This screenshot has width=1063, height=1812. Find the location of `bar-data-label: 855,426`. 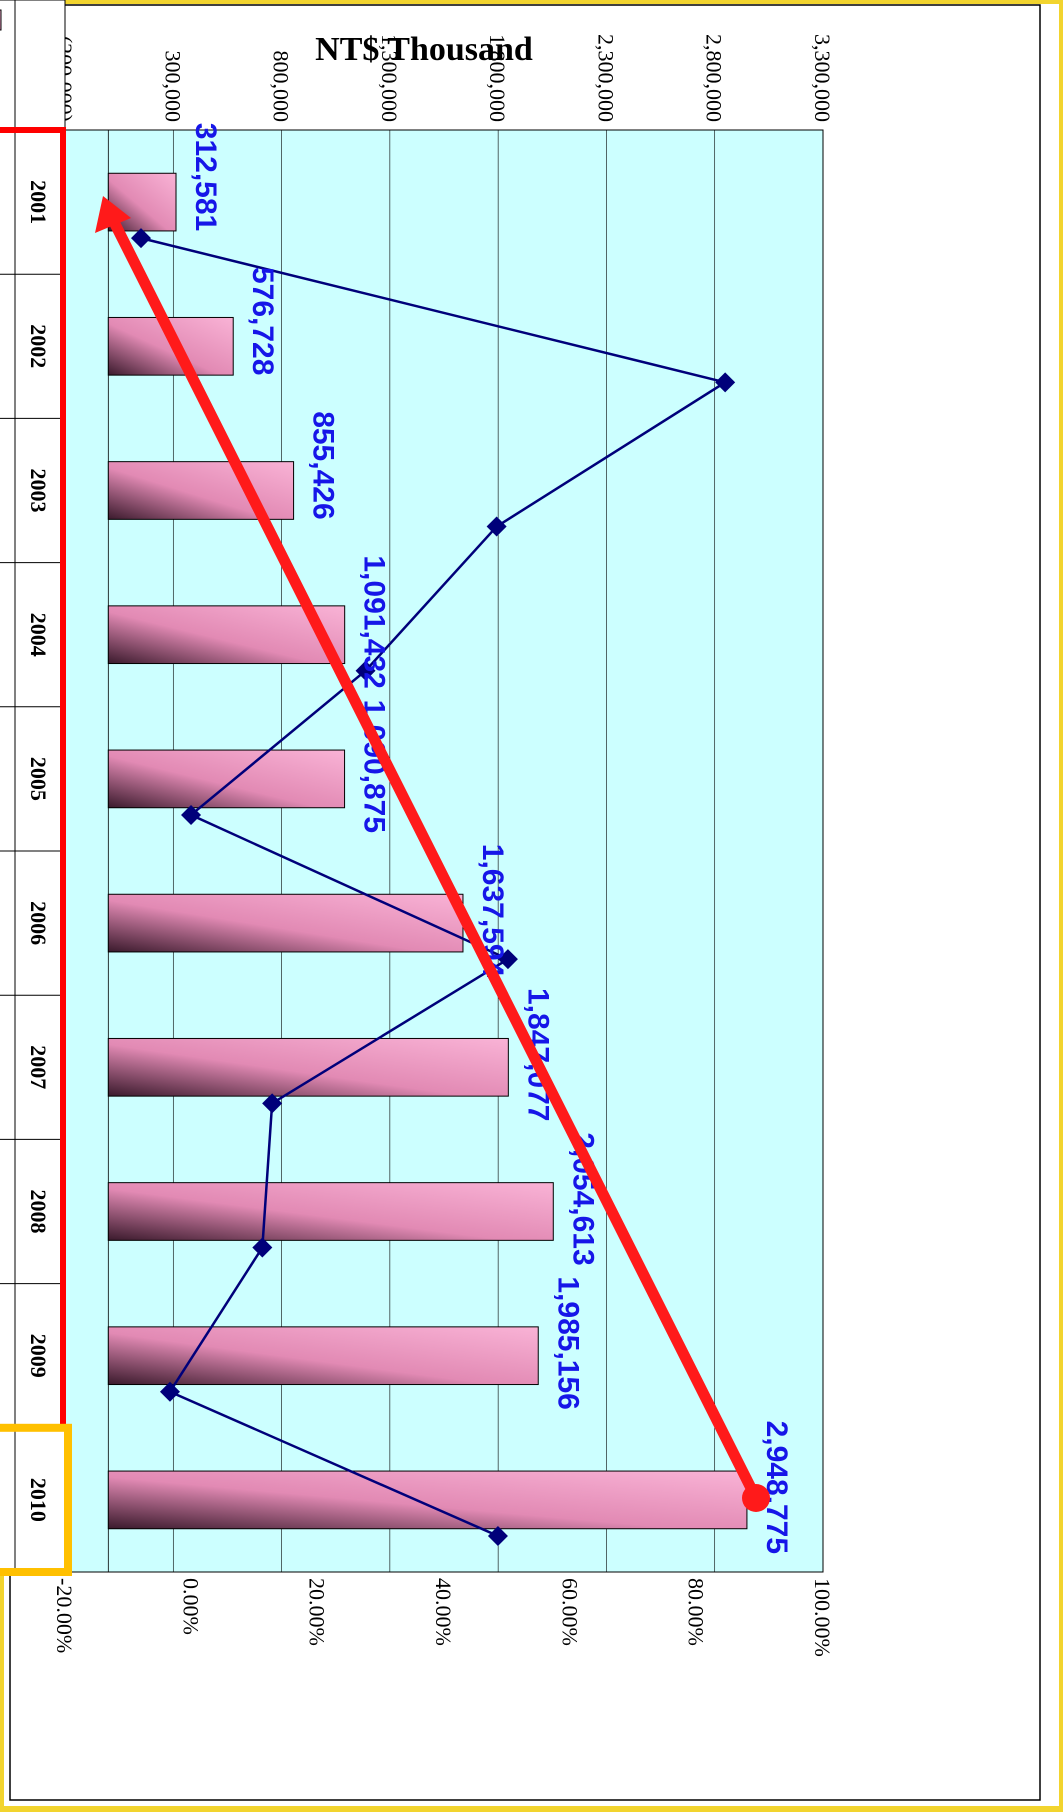

bar-data-label: 855,426 is located at coordinates (323, 465).